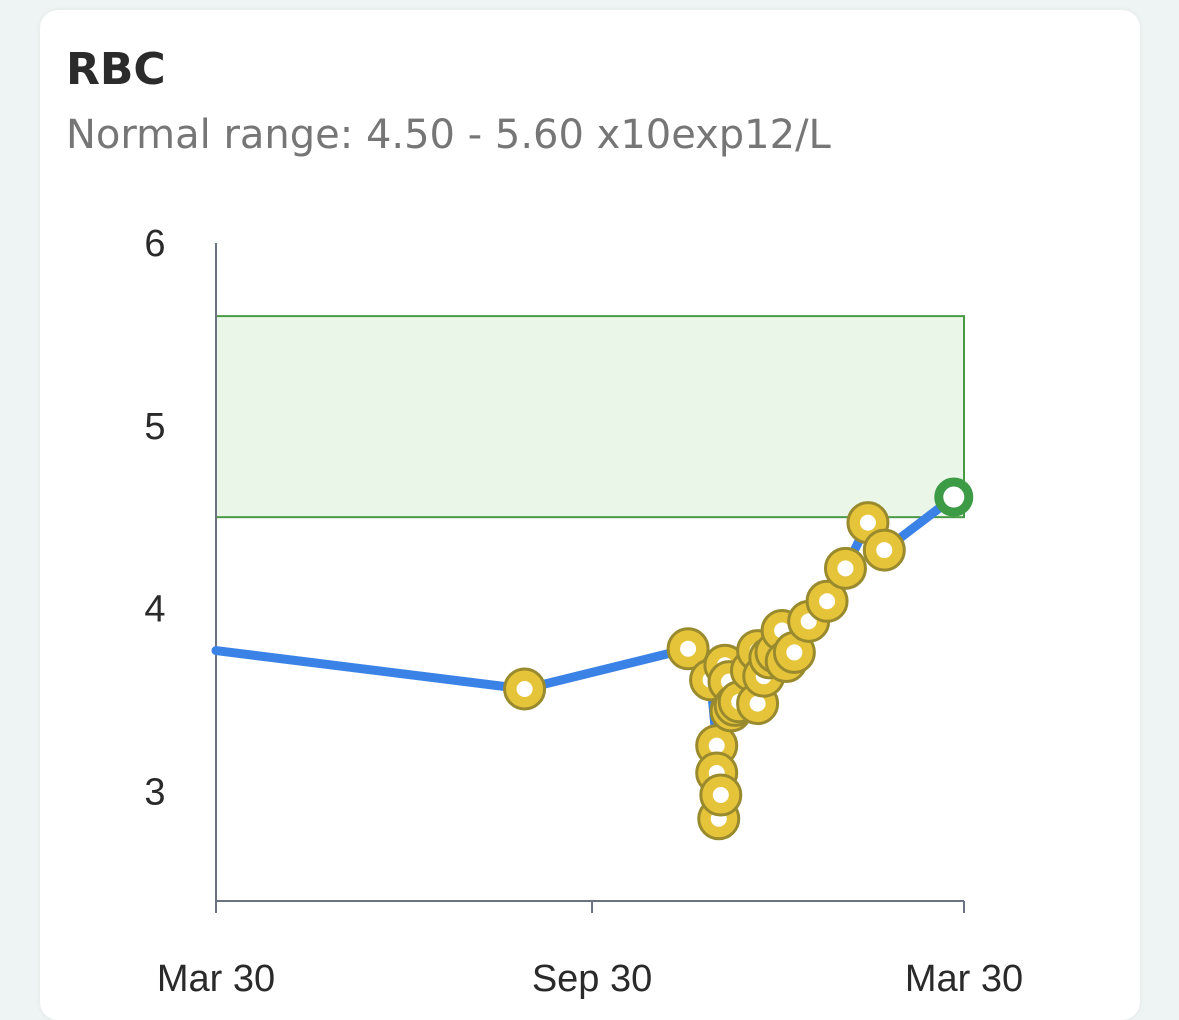 This screenshot has width=1179, height=1020. What do you see at coordinates (448, 135) in the screenshot?
I see `normal-range-subtitle: Normal range: 4.50 - 5.60 x10exp12/L` at bounding box center [448, 135].